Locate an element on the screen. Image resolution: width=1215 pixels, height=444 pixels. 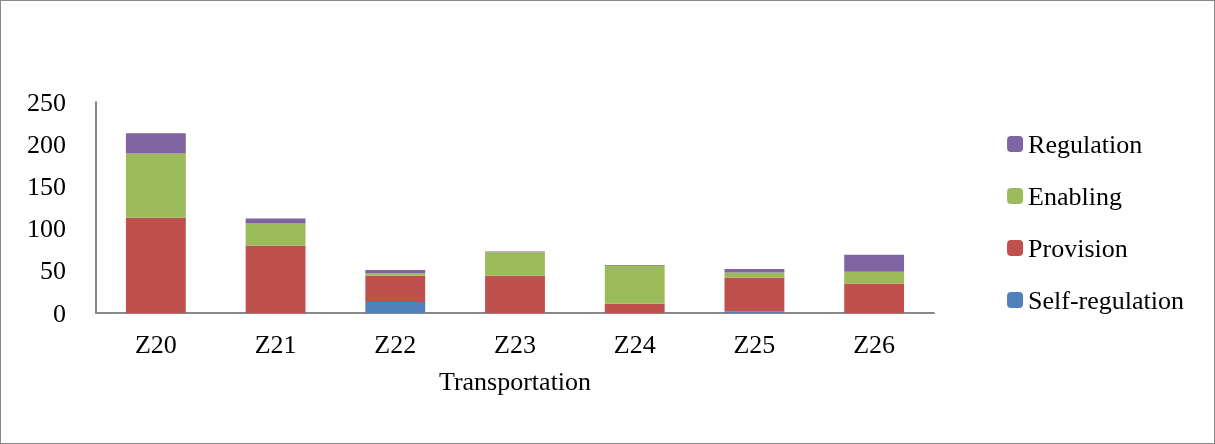
legend-label: Provision is located at coordinates (1078, 248).